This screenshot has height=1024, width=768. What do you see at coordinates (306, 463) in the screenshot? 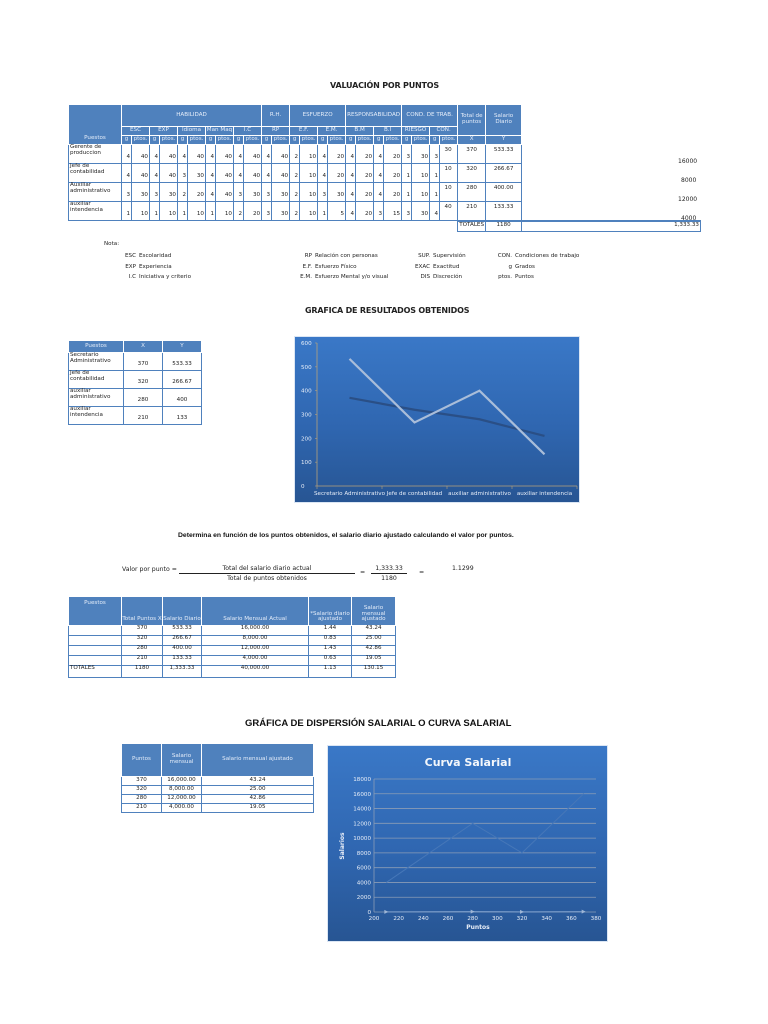
I see `y-tick-label: 100` at bounding box center [306, 463].